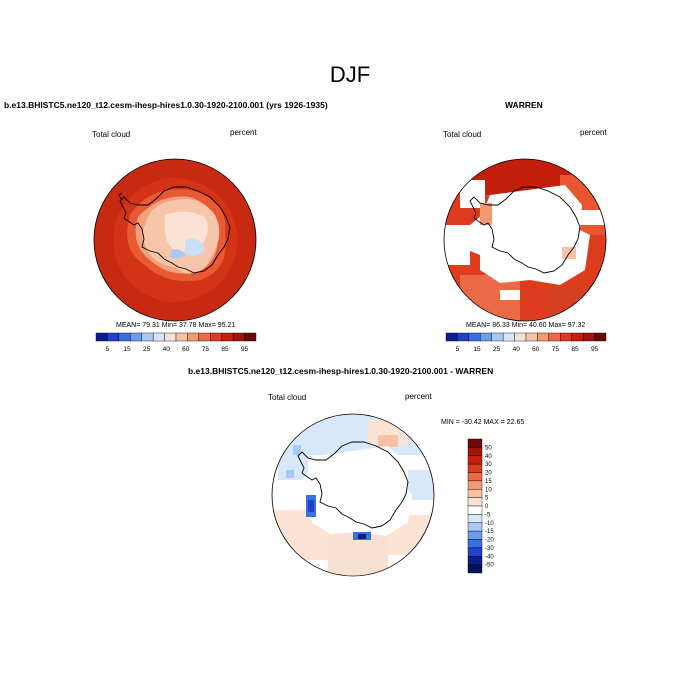 Image resolution: width=700 pixels, height=700 pixels. Describe the element at coordinates (488, 457) in the screenshot. I see `colorbar-difference-tick-label: 40` at that location.